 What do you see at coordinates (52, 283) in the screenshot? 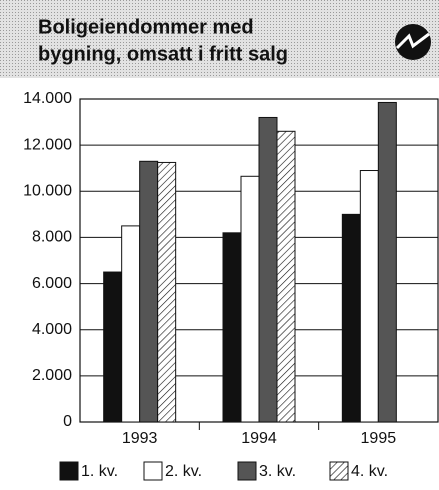
I see `y-tick-label: 6.000` at bounding box center [52, 283].